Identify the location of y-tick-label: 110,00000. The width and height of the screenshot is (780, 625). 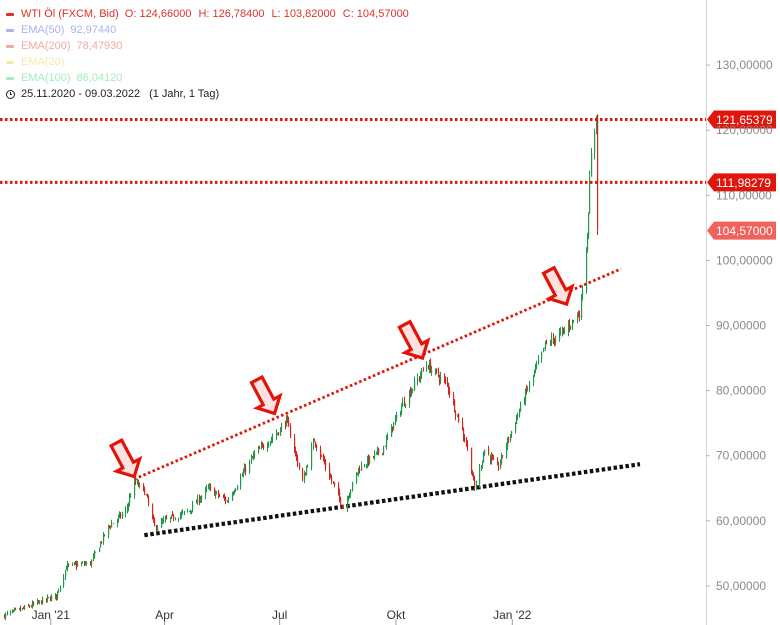
(744, 195).